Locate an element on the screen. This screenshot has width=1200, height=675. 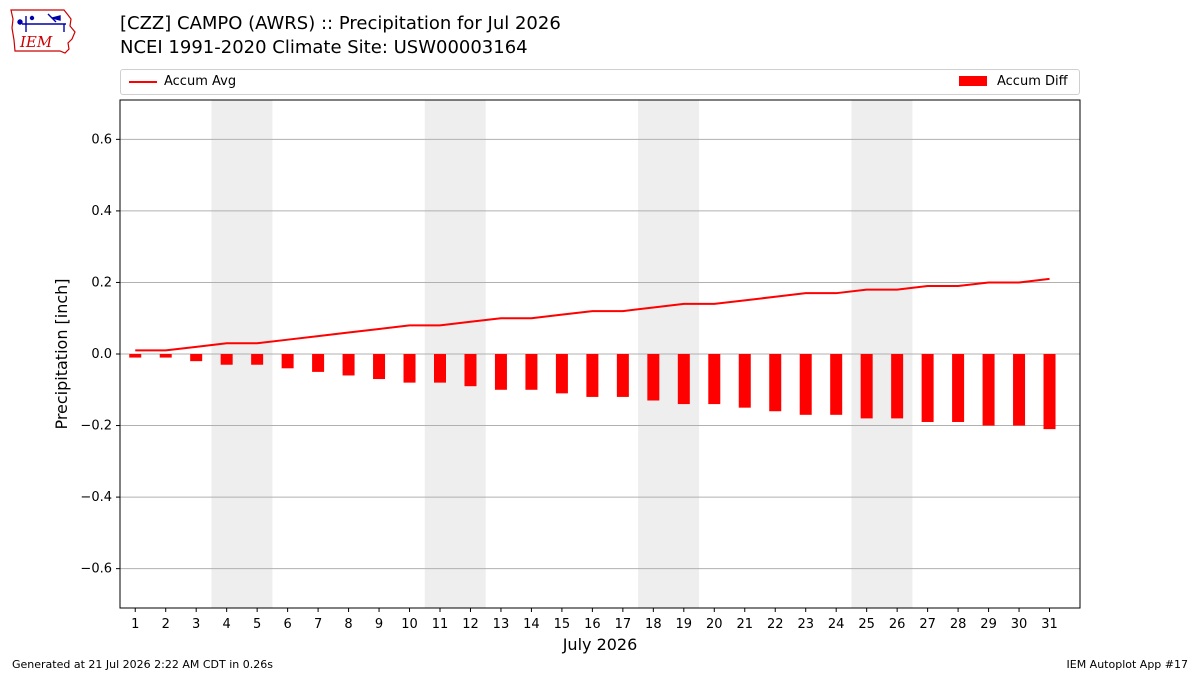
x-tick-label: 12 is located at coordinates (470, 624).